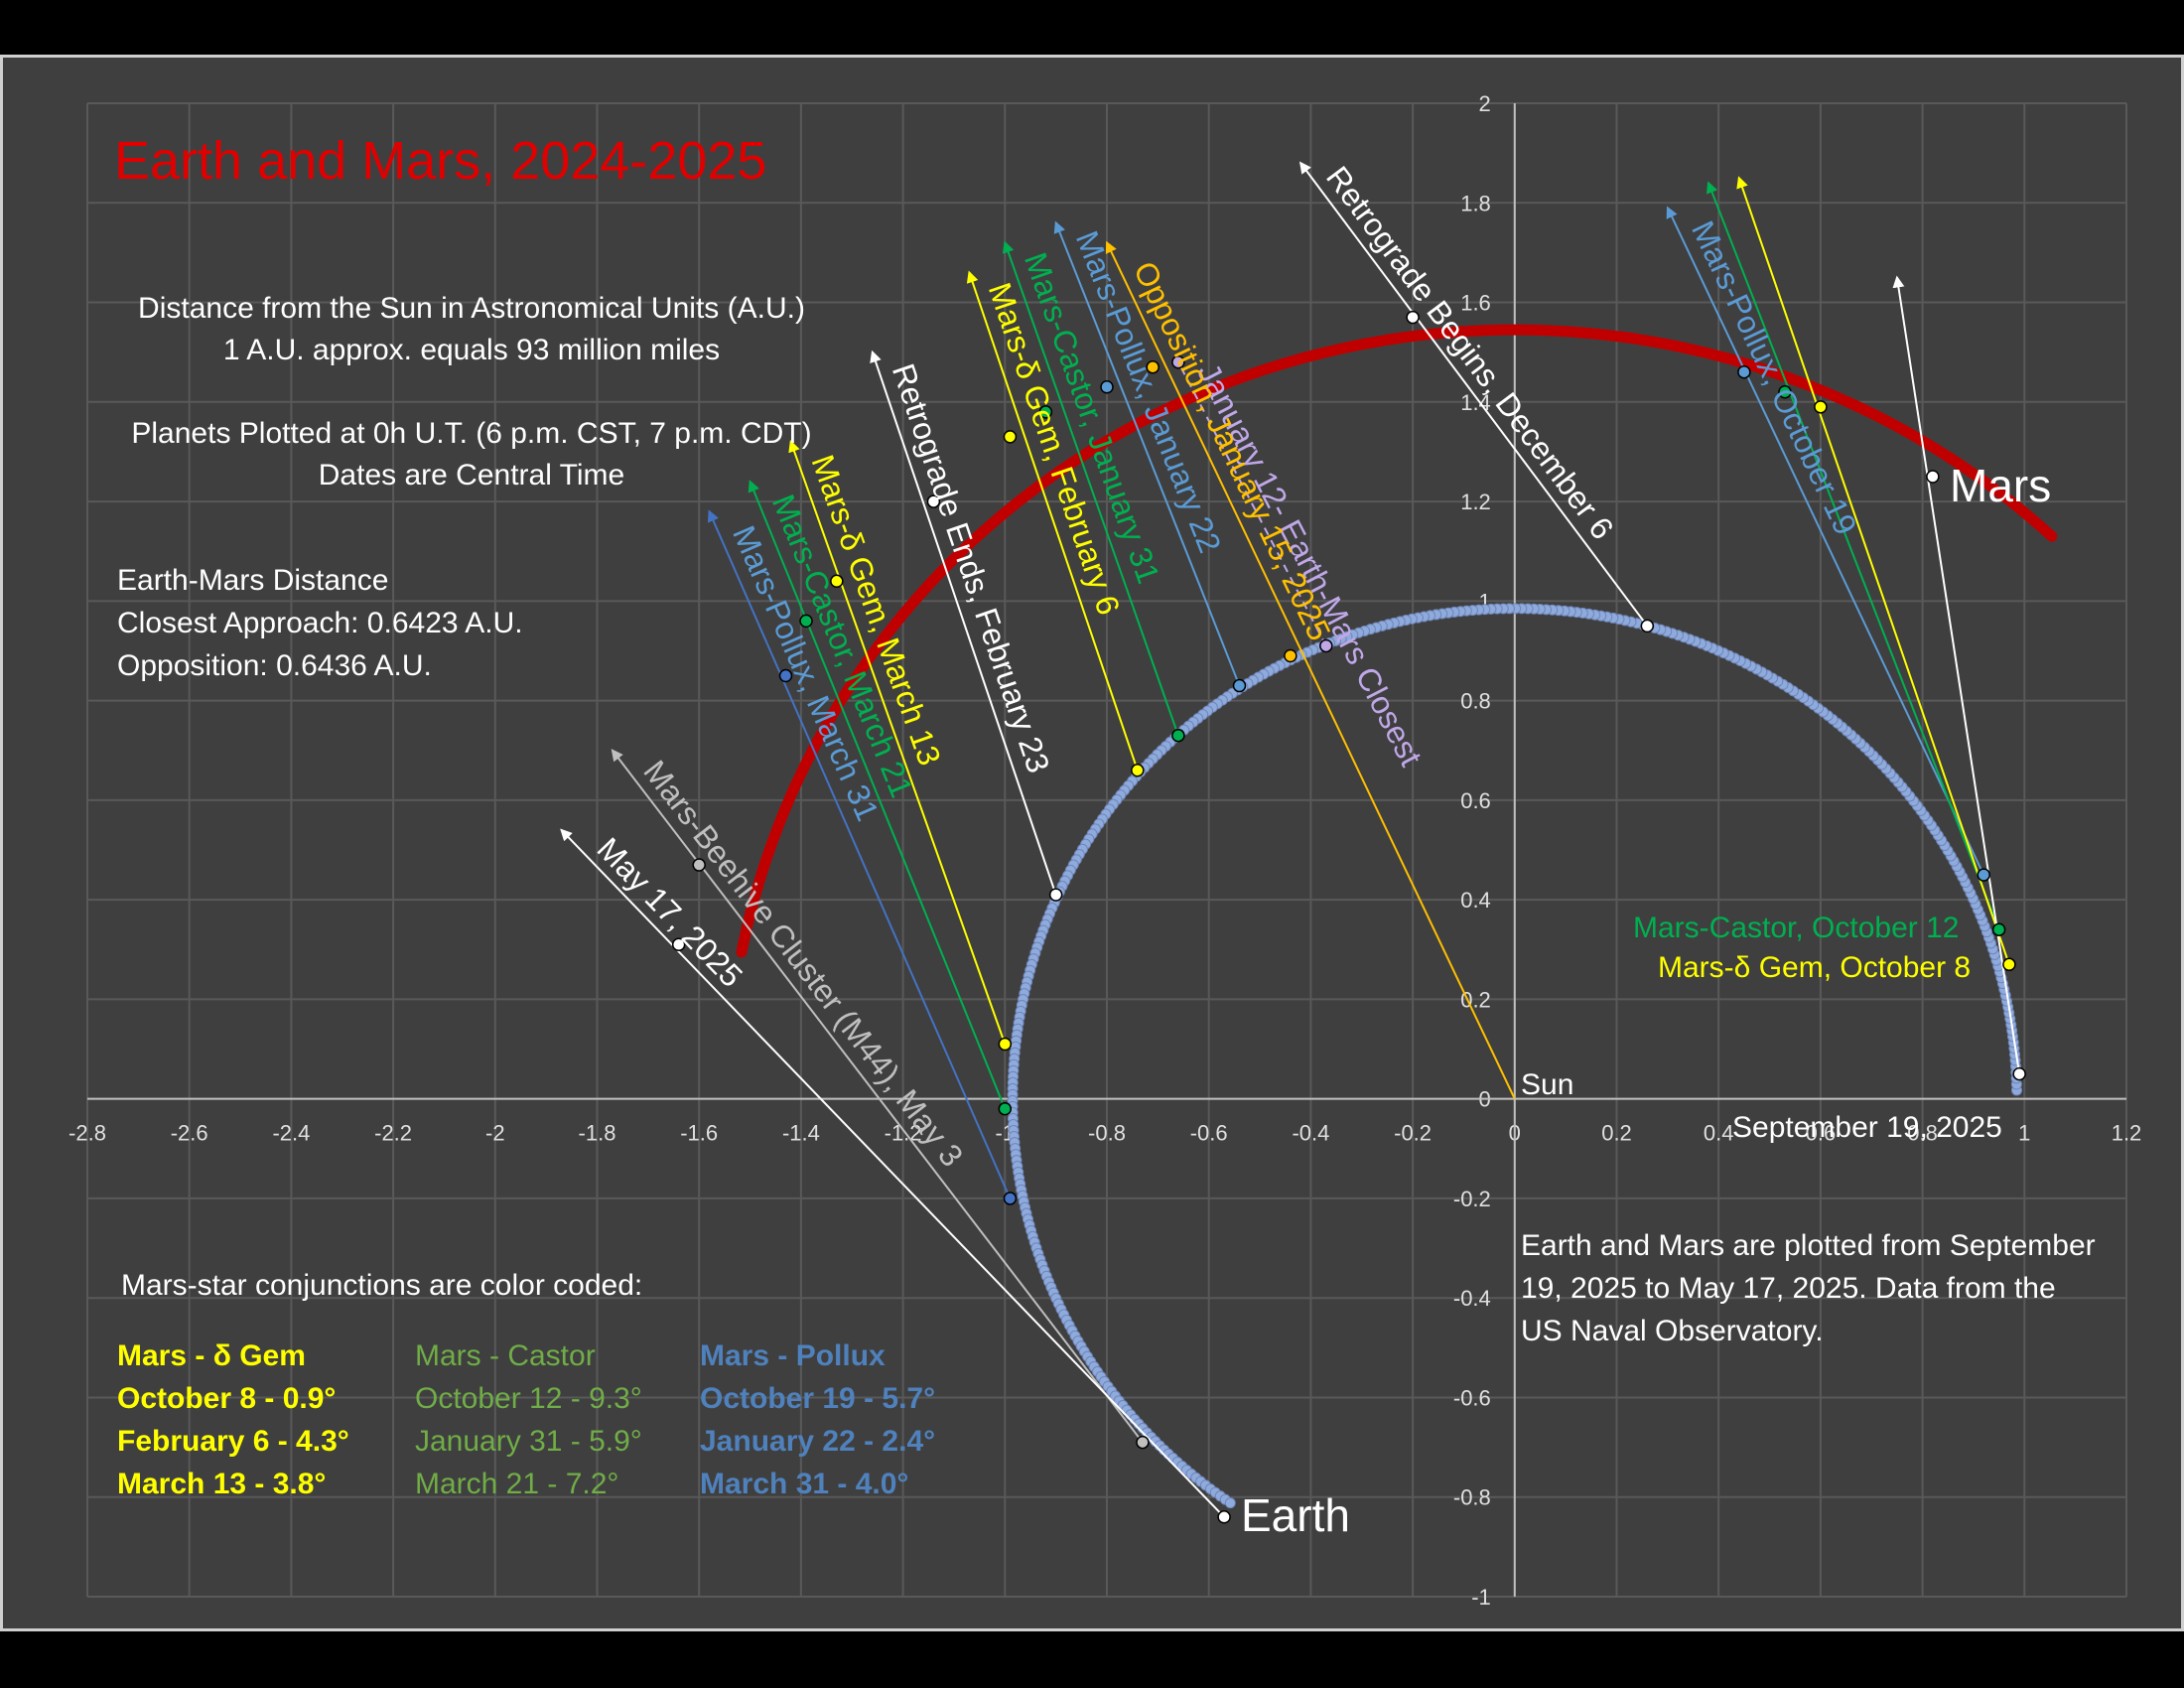 Image resolution: width=2184 pixels, height=1688 pixels. I want to click on legend-pollux-row: March 31 - 4.0°, so click(804, 1484).